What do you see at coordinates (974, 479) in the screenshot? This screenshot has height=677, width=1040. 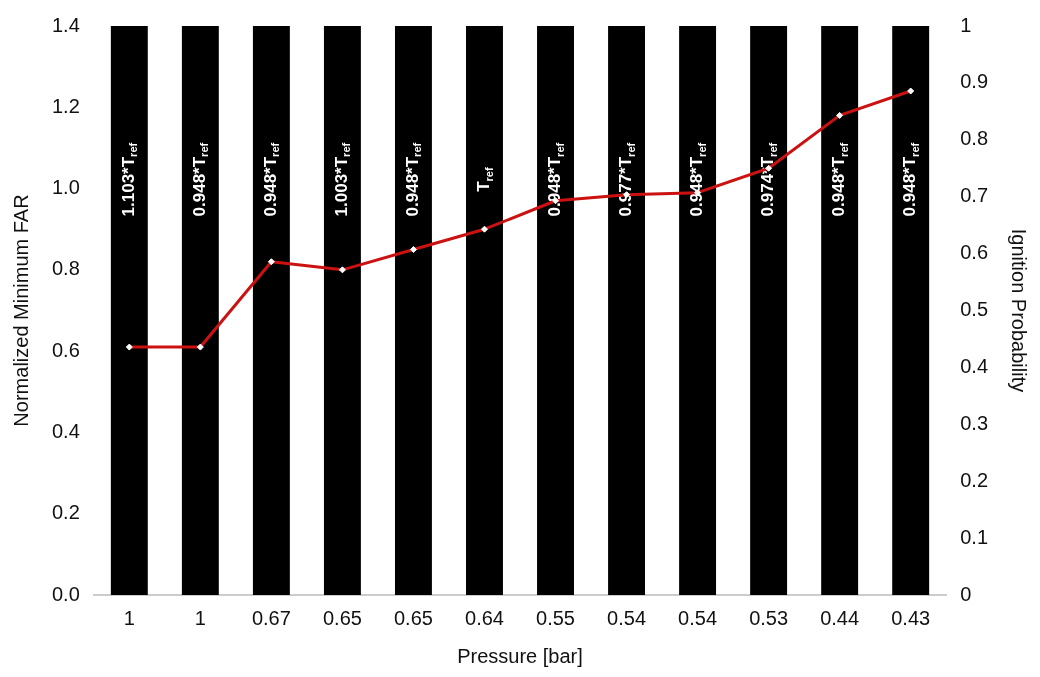 I see `y2-tick-label: 0.2` at bounding box center [974, 479].